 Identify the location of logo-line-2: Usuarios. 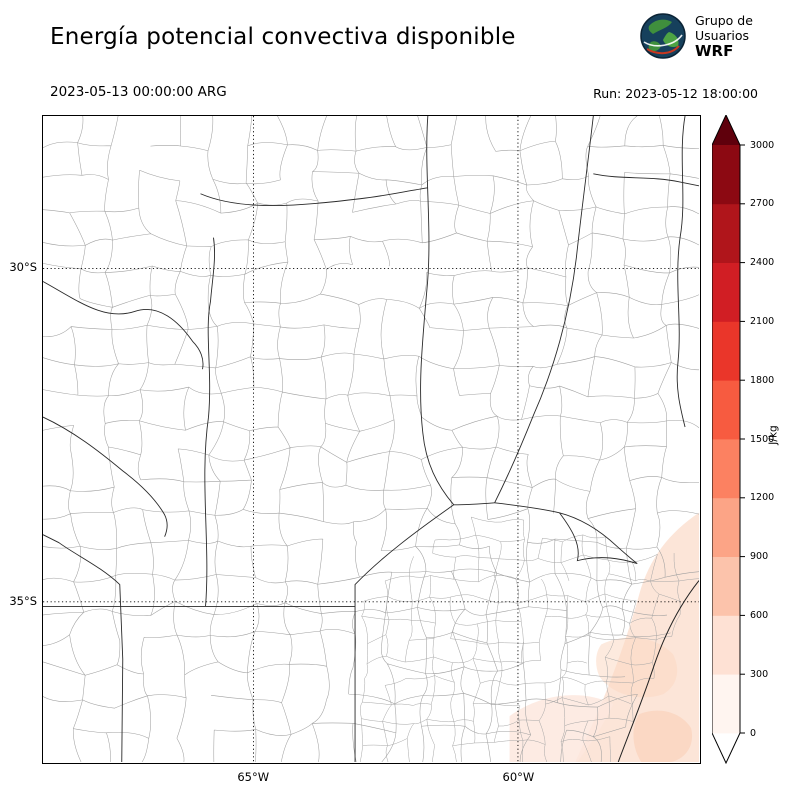
(722, 35).